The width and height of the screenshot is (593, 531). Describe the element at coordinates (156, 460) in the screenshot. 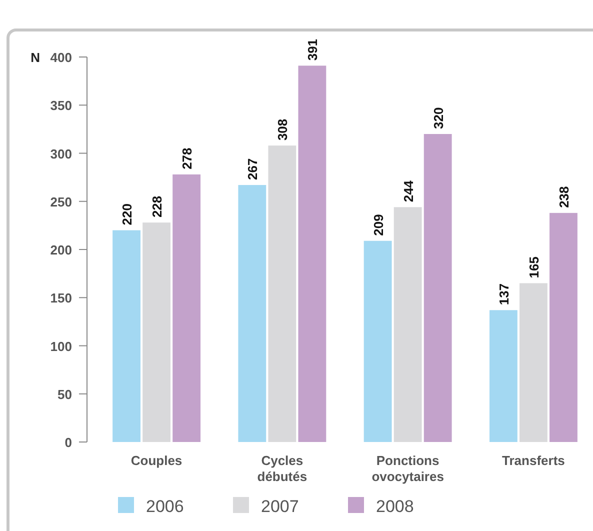

I see `x-tick-label: Couples` at that location.